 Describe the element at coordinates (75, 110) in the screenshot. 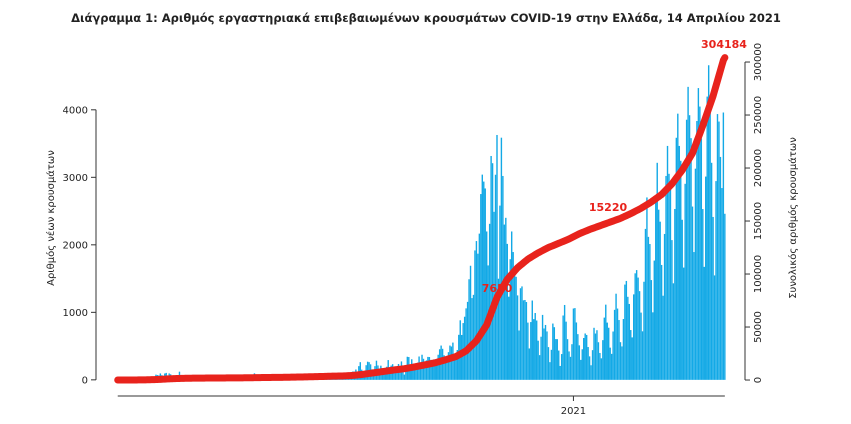

I see `y-tick-label: 4000` at that location.